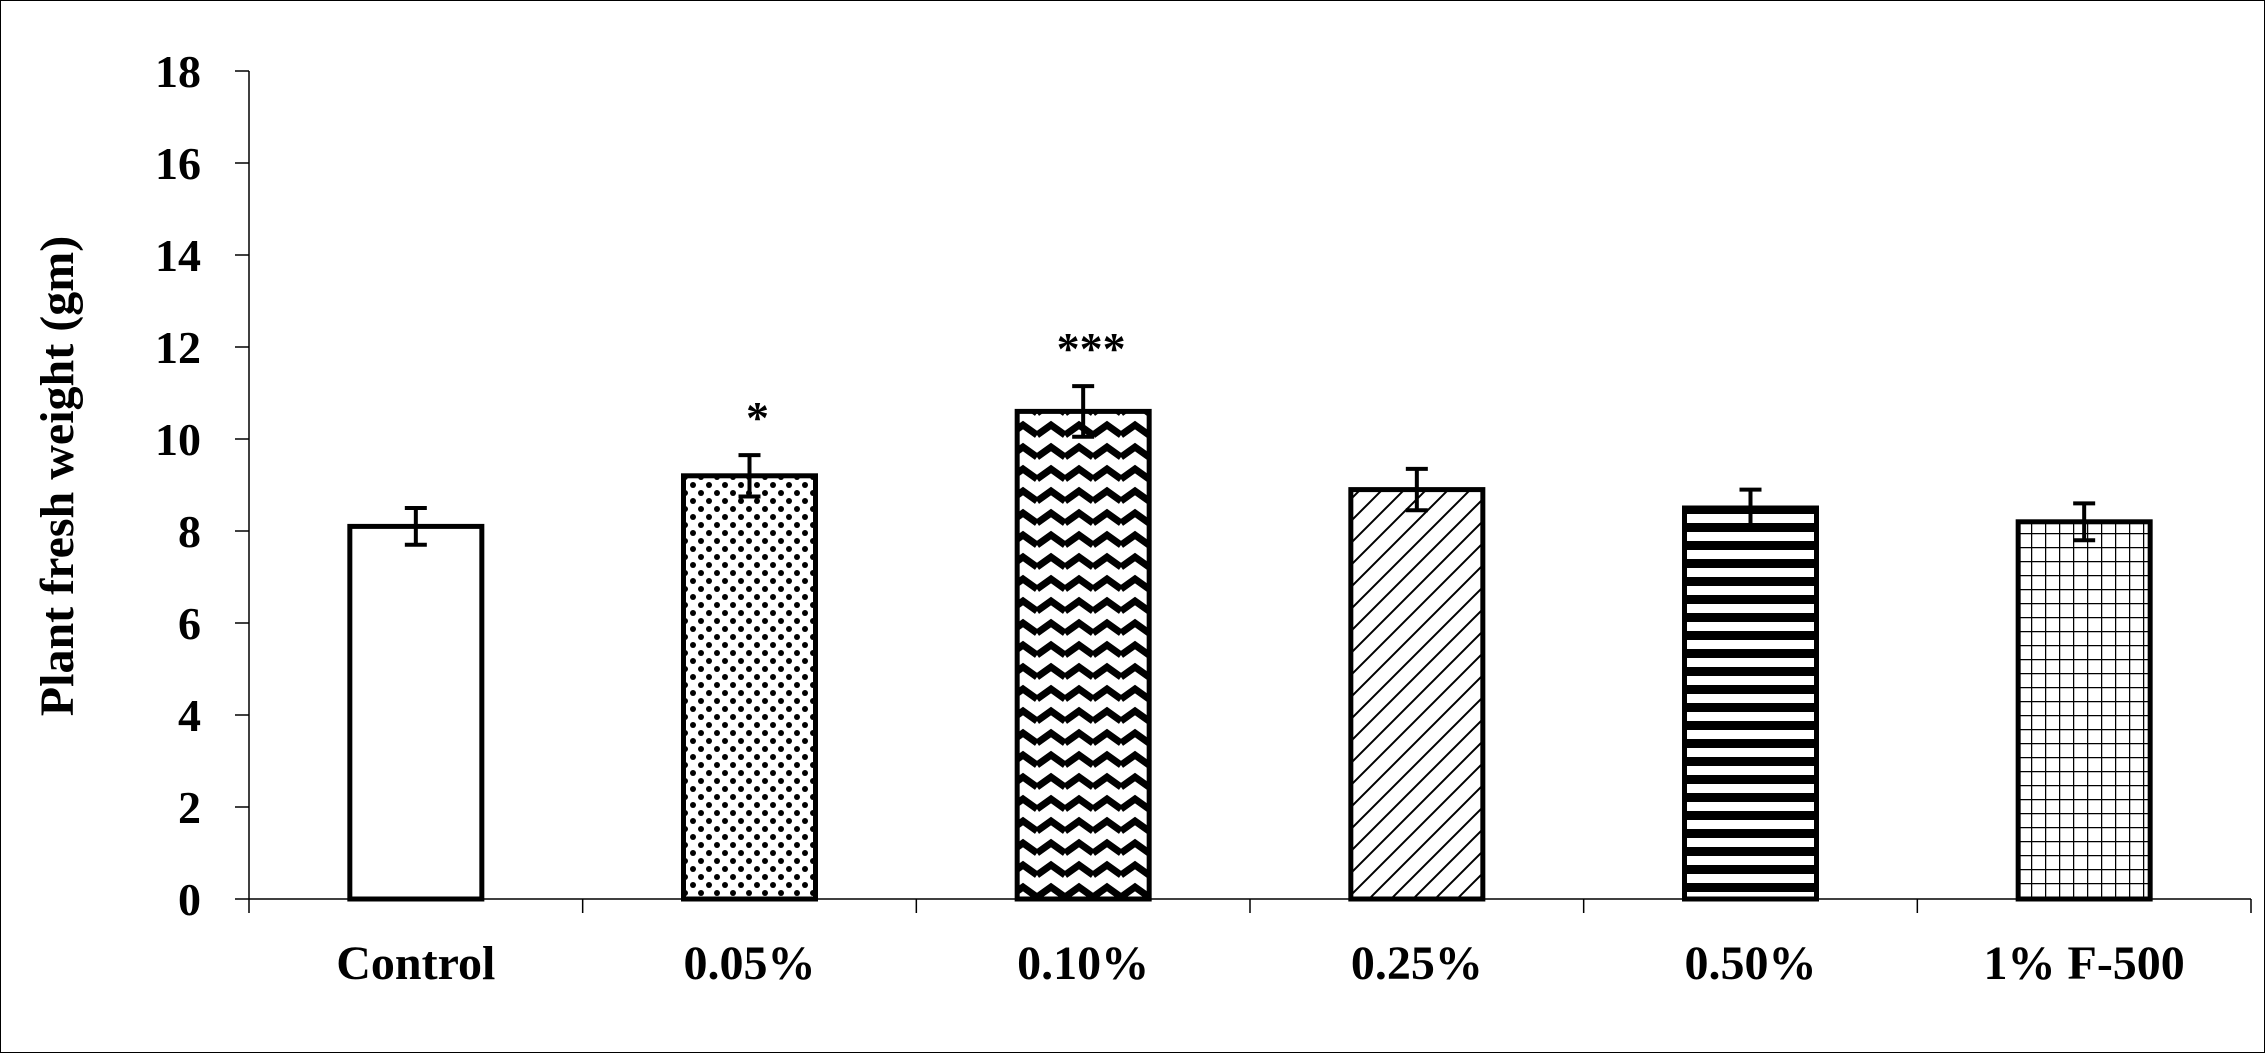 The width and height of the screenshot is (2267, 1055). What do you see at coordinates (178, 347) in the screenshot?
I see `y-tick-label: 12` at bounding box center [178, 347].